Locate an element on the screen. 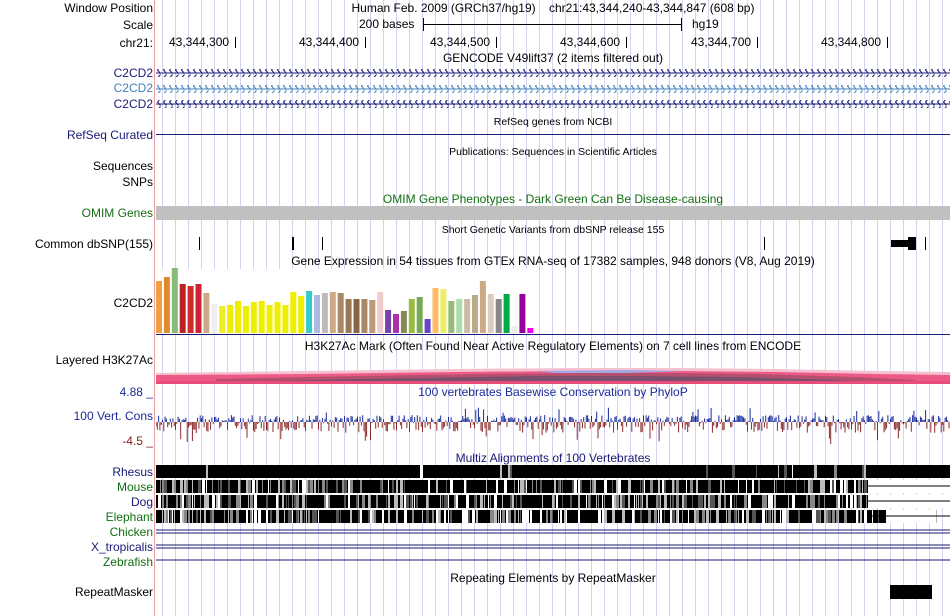 This screenshot has width=950, height=616. phylop-track-label: 100 Vert. Cons is located at coordinates (113, 416).